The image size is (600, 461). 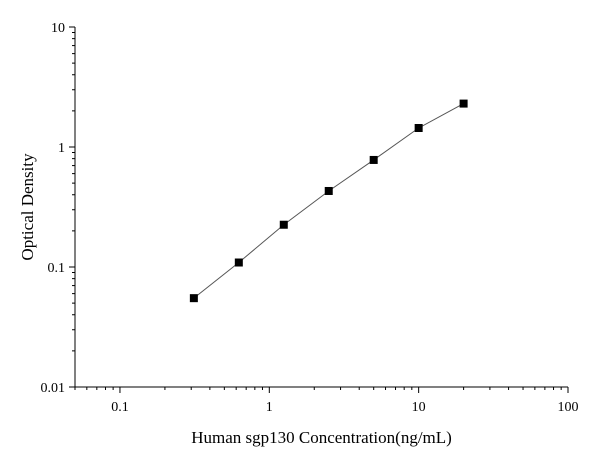 What do you see at coordinates (568, 407) in the screenshot?
I see `x-tick-label: 100` at bounding box center [568, 407].